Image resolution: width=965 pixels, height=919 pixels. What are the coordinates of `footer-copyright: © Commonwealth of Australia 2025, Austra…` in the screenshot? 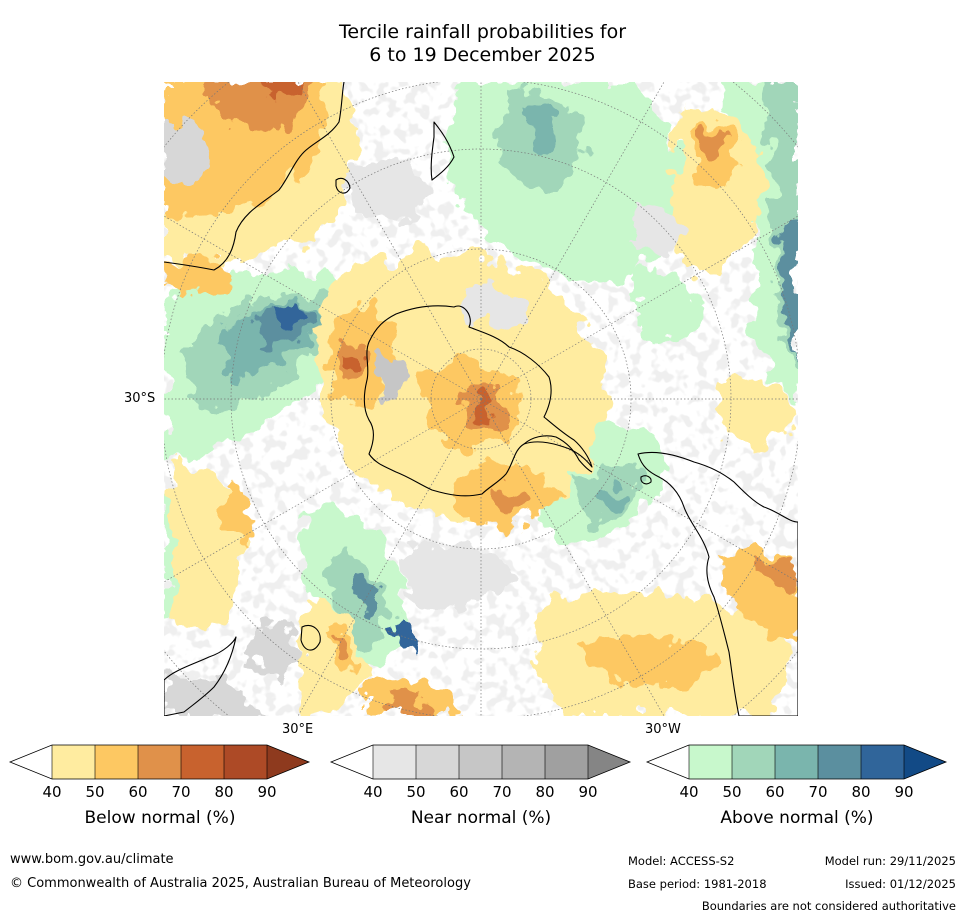 It's located at (240, 883).